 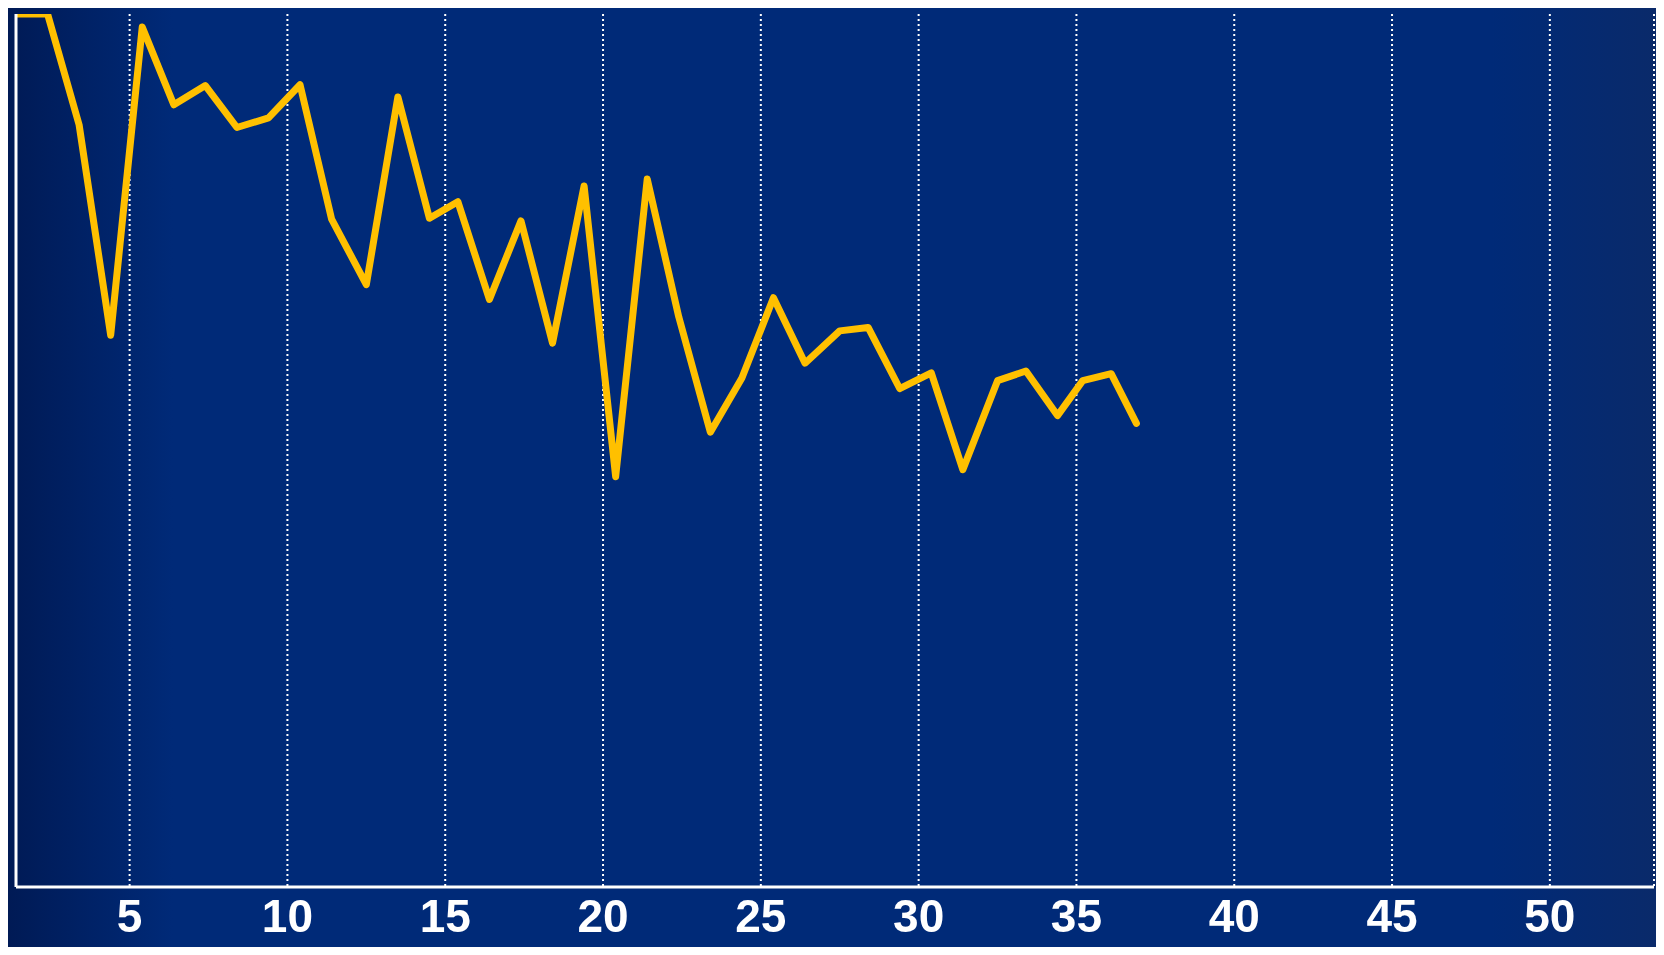 What do you see at coordinates (919, 915) in the screenshot?
I see `x-tick-label: 30` at bounding box center [919, 915].